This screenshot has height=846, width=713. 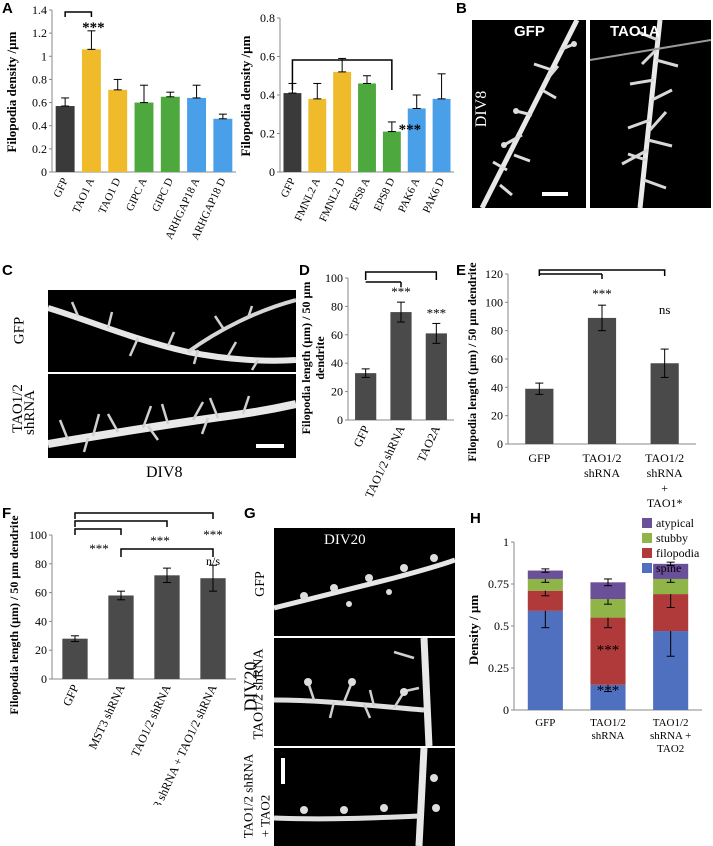 What do you see at coordinates (39, 33) in the screenshot?
I see `y-tick-label: 1.2` at bounding box center [39, 33].